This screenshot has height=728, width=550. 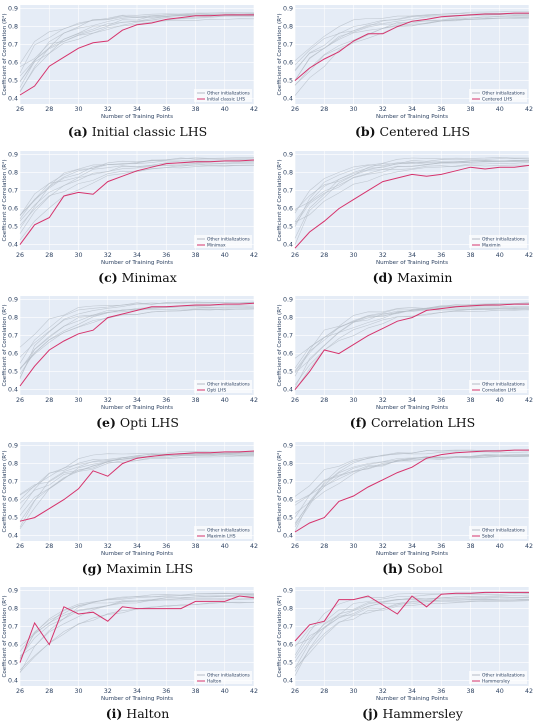 What do you see at coordinates (412, 277) in the screenshot?
I see `caption-d: (d) Maximin` at bounding box center [412, 277].